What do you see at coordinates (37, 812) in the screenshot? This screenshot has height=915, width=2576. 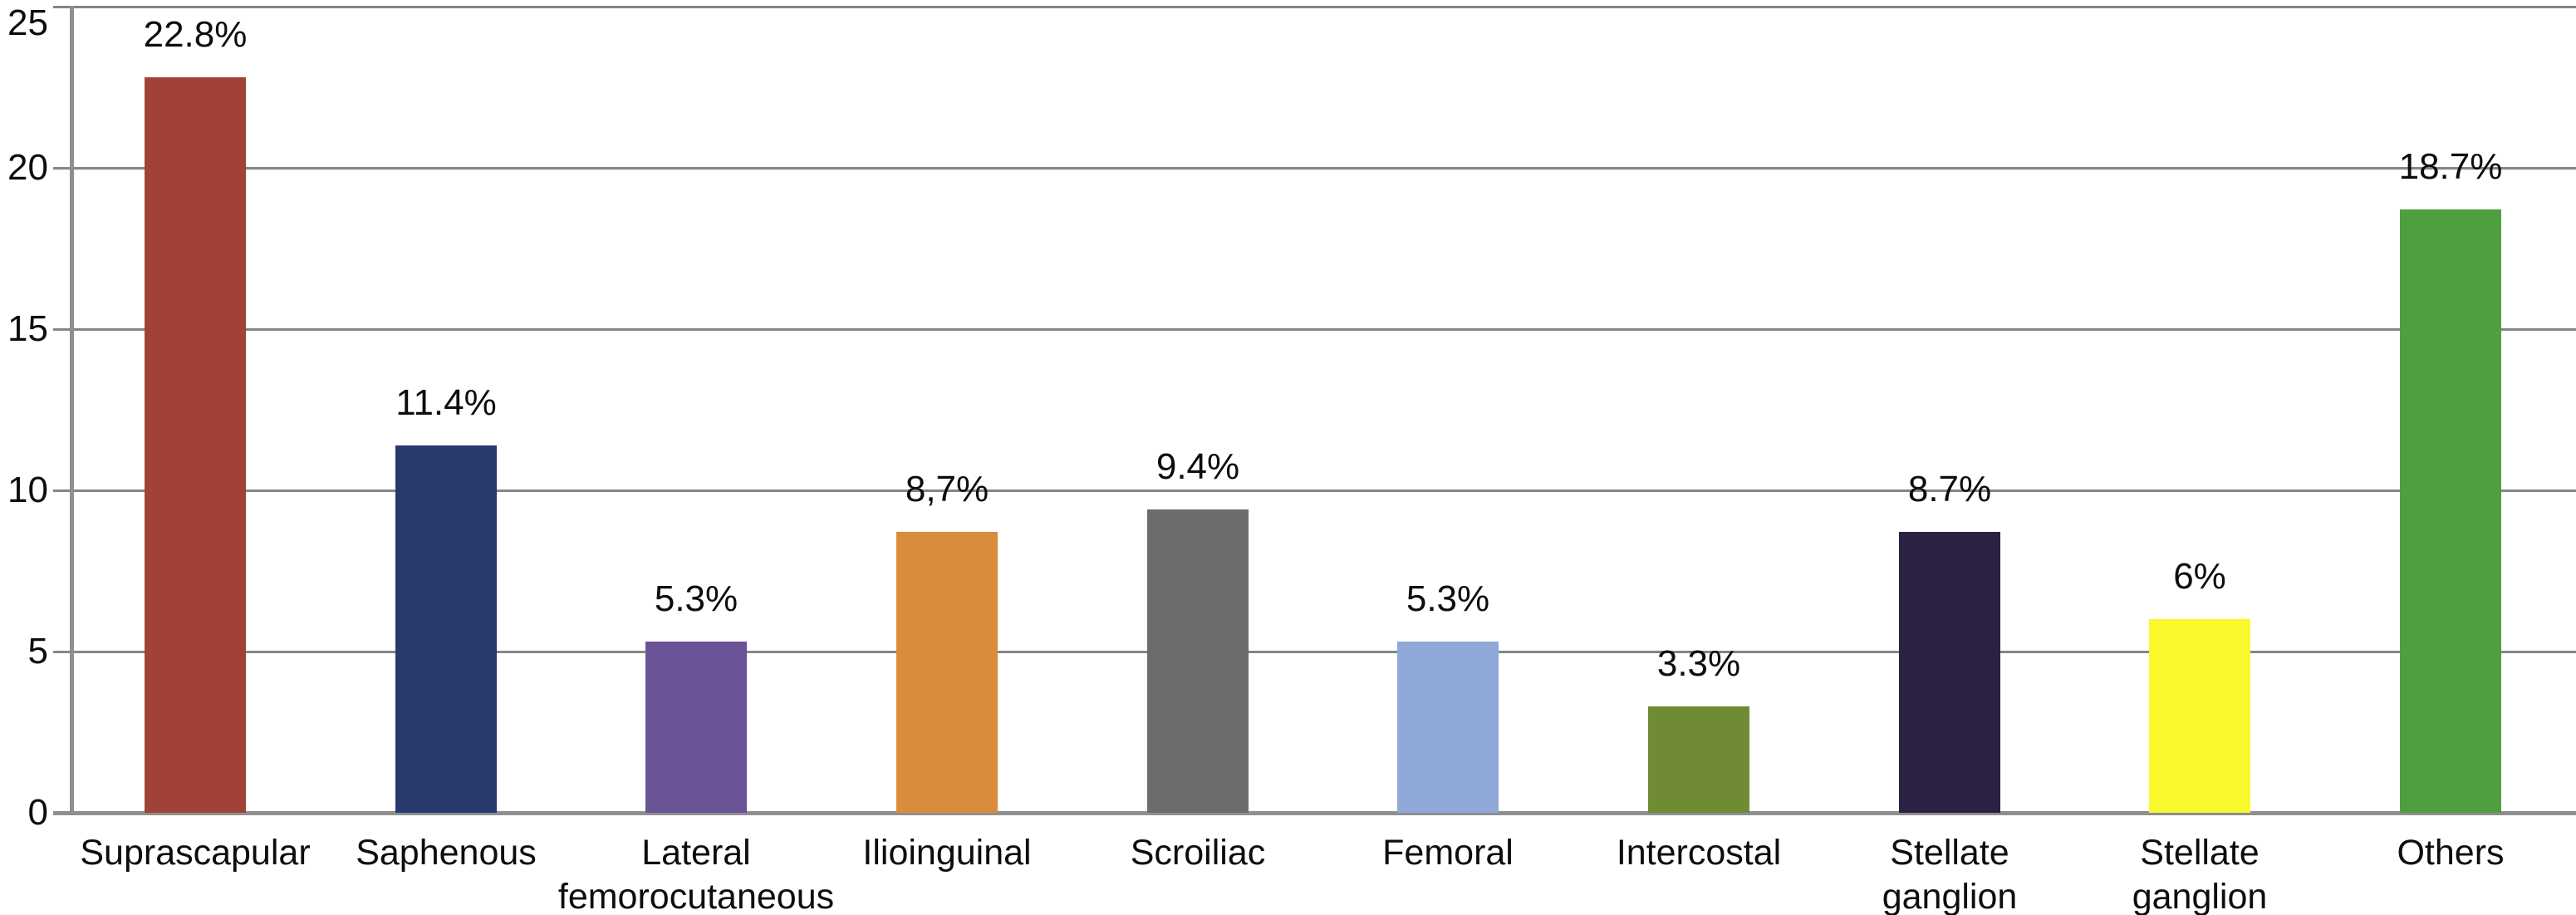 I see `y-tick-label-0: 0` at bounding box center [37, 812].